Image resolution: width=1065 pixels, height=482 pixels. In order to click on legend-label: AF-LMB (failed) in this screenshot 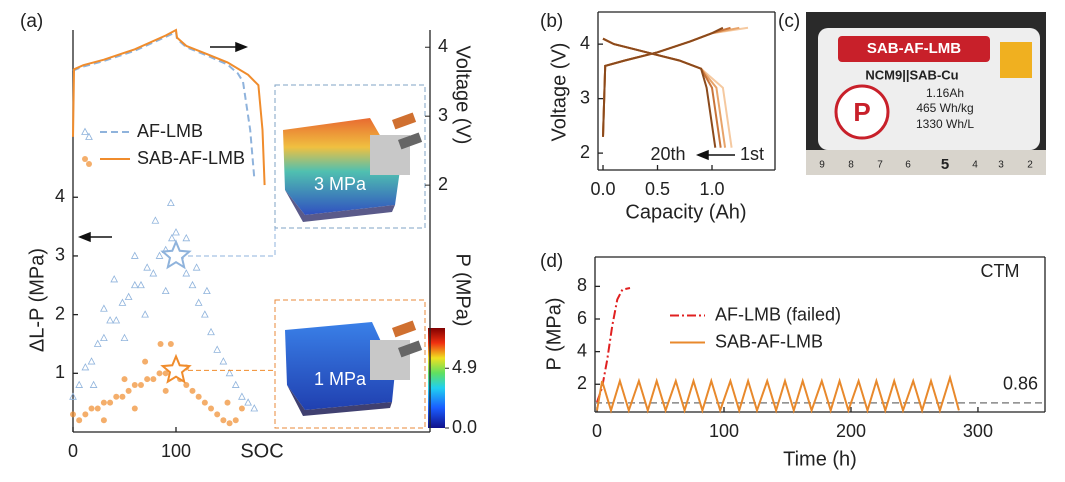, I will do `click(778, 314)`.